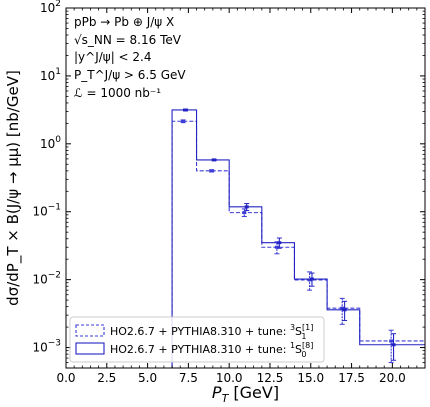 The height and width of the screenshot is (407, 430). I want to click on x-tick-label: 15.0, so click(310, 378).